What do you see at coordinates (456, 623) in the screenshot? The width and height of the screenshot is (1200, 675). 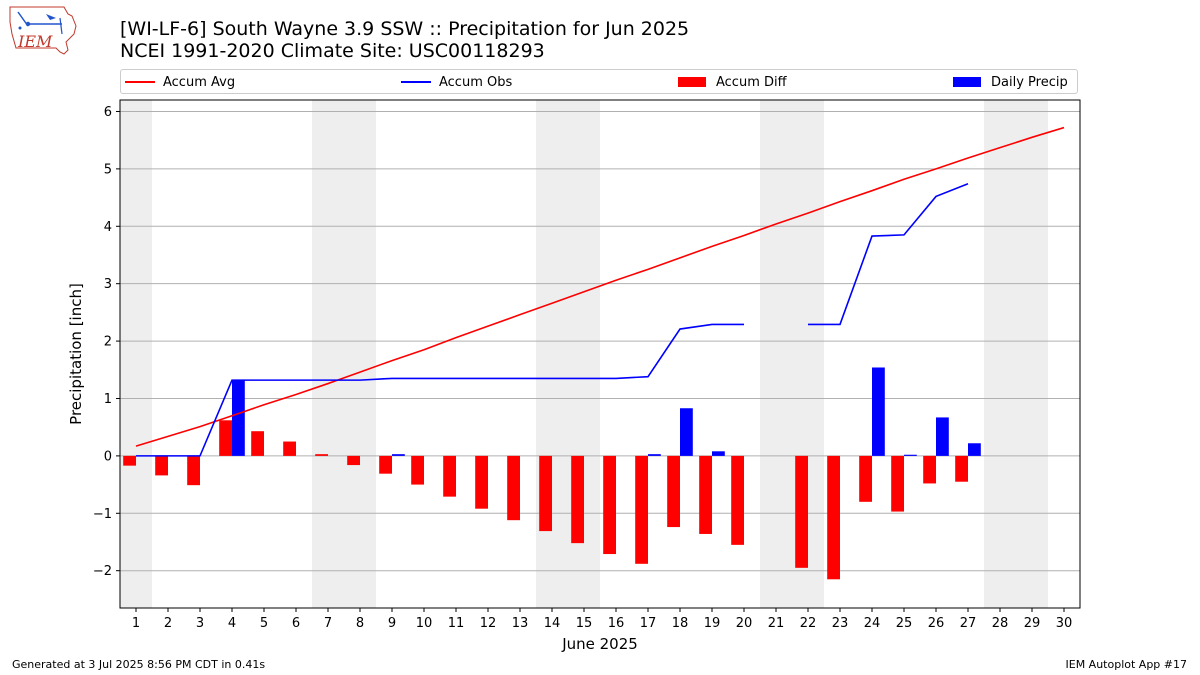 I see `x-tick-label: 11` at bounding box center [456, 623].